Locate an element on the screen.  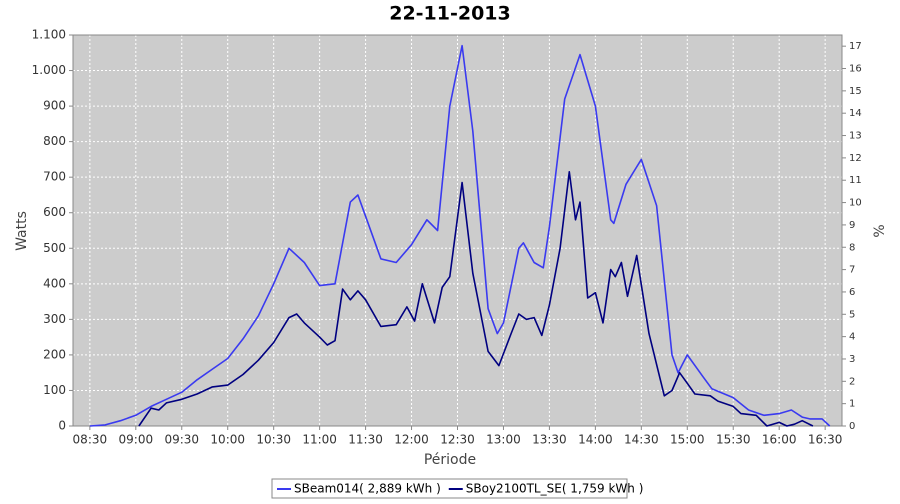
y-tick-label: 200 is located at coordinates (54, 354).